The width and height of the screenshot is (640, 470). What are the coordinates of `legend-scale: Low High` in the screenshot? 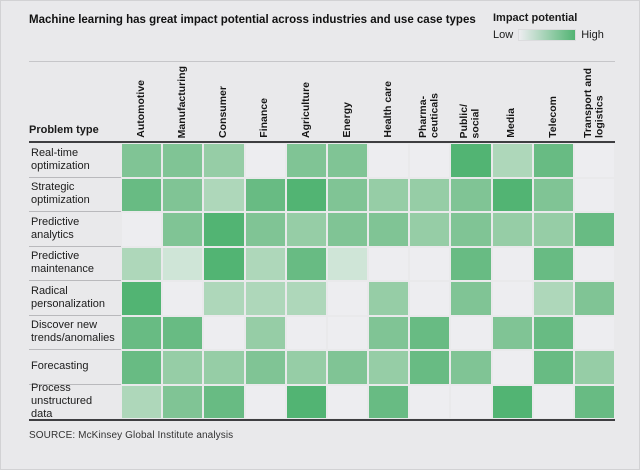 It's located at (554, 35).